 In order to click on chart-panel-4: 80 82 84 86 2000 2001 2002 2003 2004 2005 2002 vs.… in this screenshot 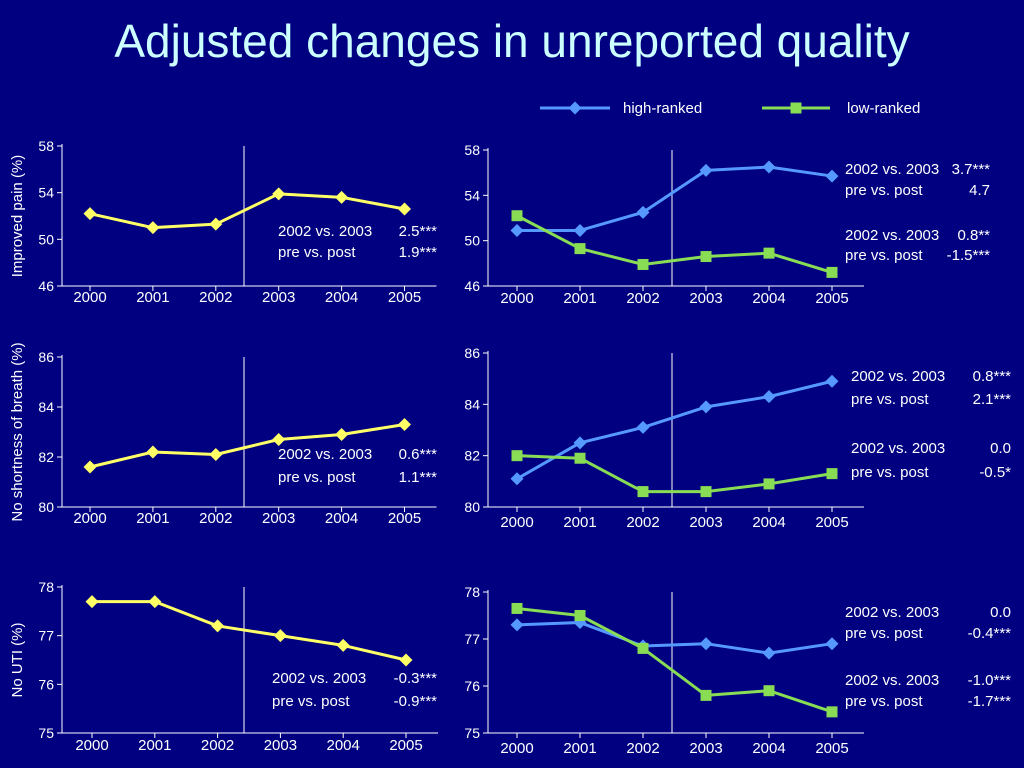, I will do `click(737, 438)`.